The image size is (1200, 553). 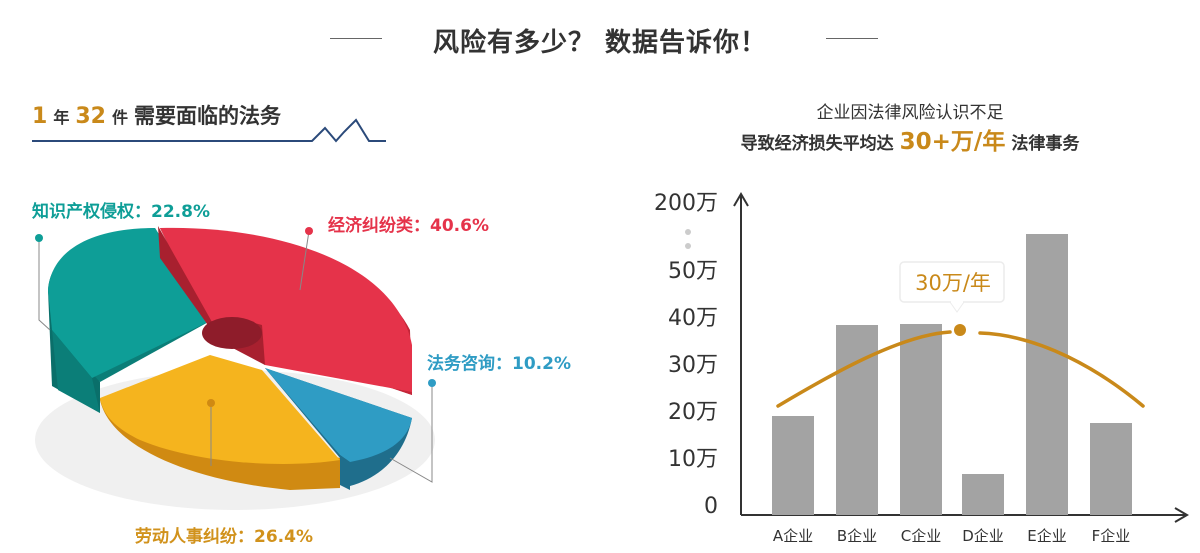 What do you see at coordinates (741, 199) in the screenshot?
I see `y-axis-arrow` at bounding box center [741, 199].